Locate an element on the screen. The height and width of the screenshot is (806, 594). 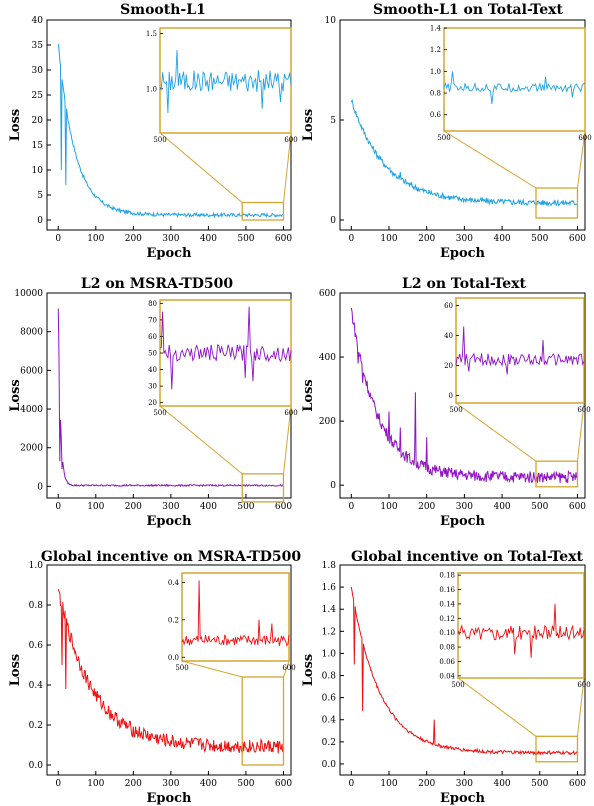
inset-y-tick-label: 60 is located at coordinates (152, 337).